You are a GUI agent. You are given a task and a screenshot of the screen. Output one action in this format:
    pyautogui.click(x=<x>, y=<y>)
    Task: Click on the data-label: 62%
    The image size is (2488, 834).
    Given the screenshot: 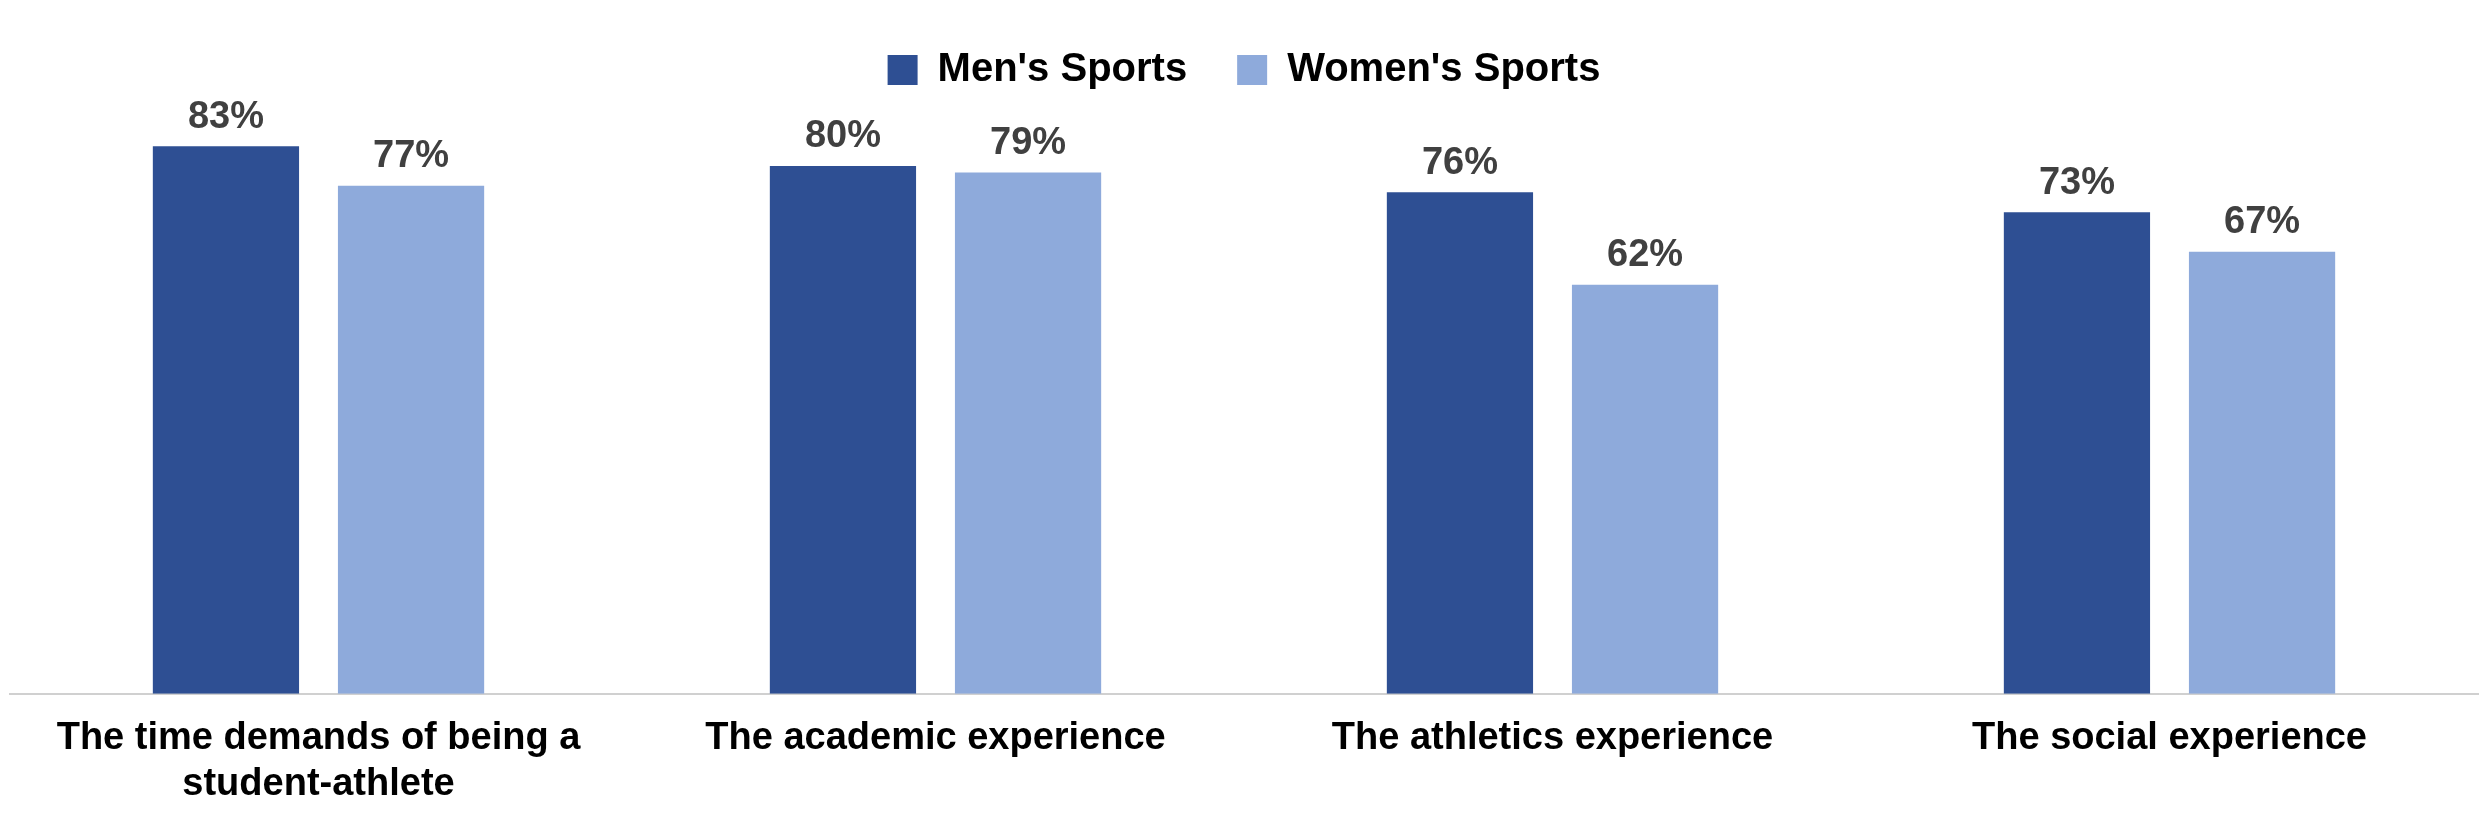 What is the action you would take?
    pyautogui.click(x=1645, y=253)
    